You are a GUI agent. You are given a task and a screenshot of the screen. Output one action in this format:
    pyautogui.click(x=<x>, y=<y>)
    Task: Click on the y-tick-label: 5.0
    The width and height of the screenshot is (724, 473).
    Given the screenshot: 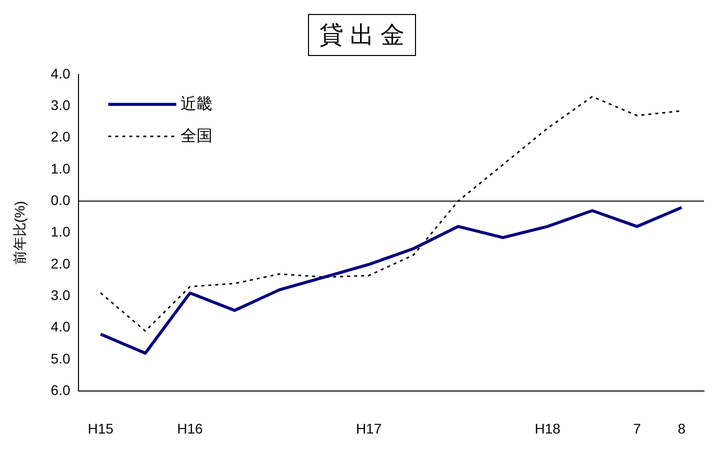 What is the action you would take?
    pyautogui.click(x=60, y=358)
    